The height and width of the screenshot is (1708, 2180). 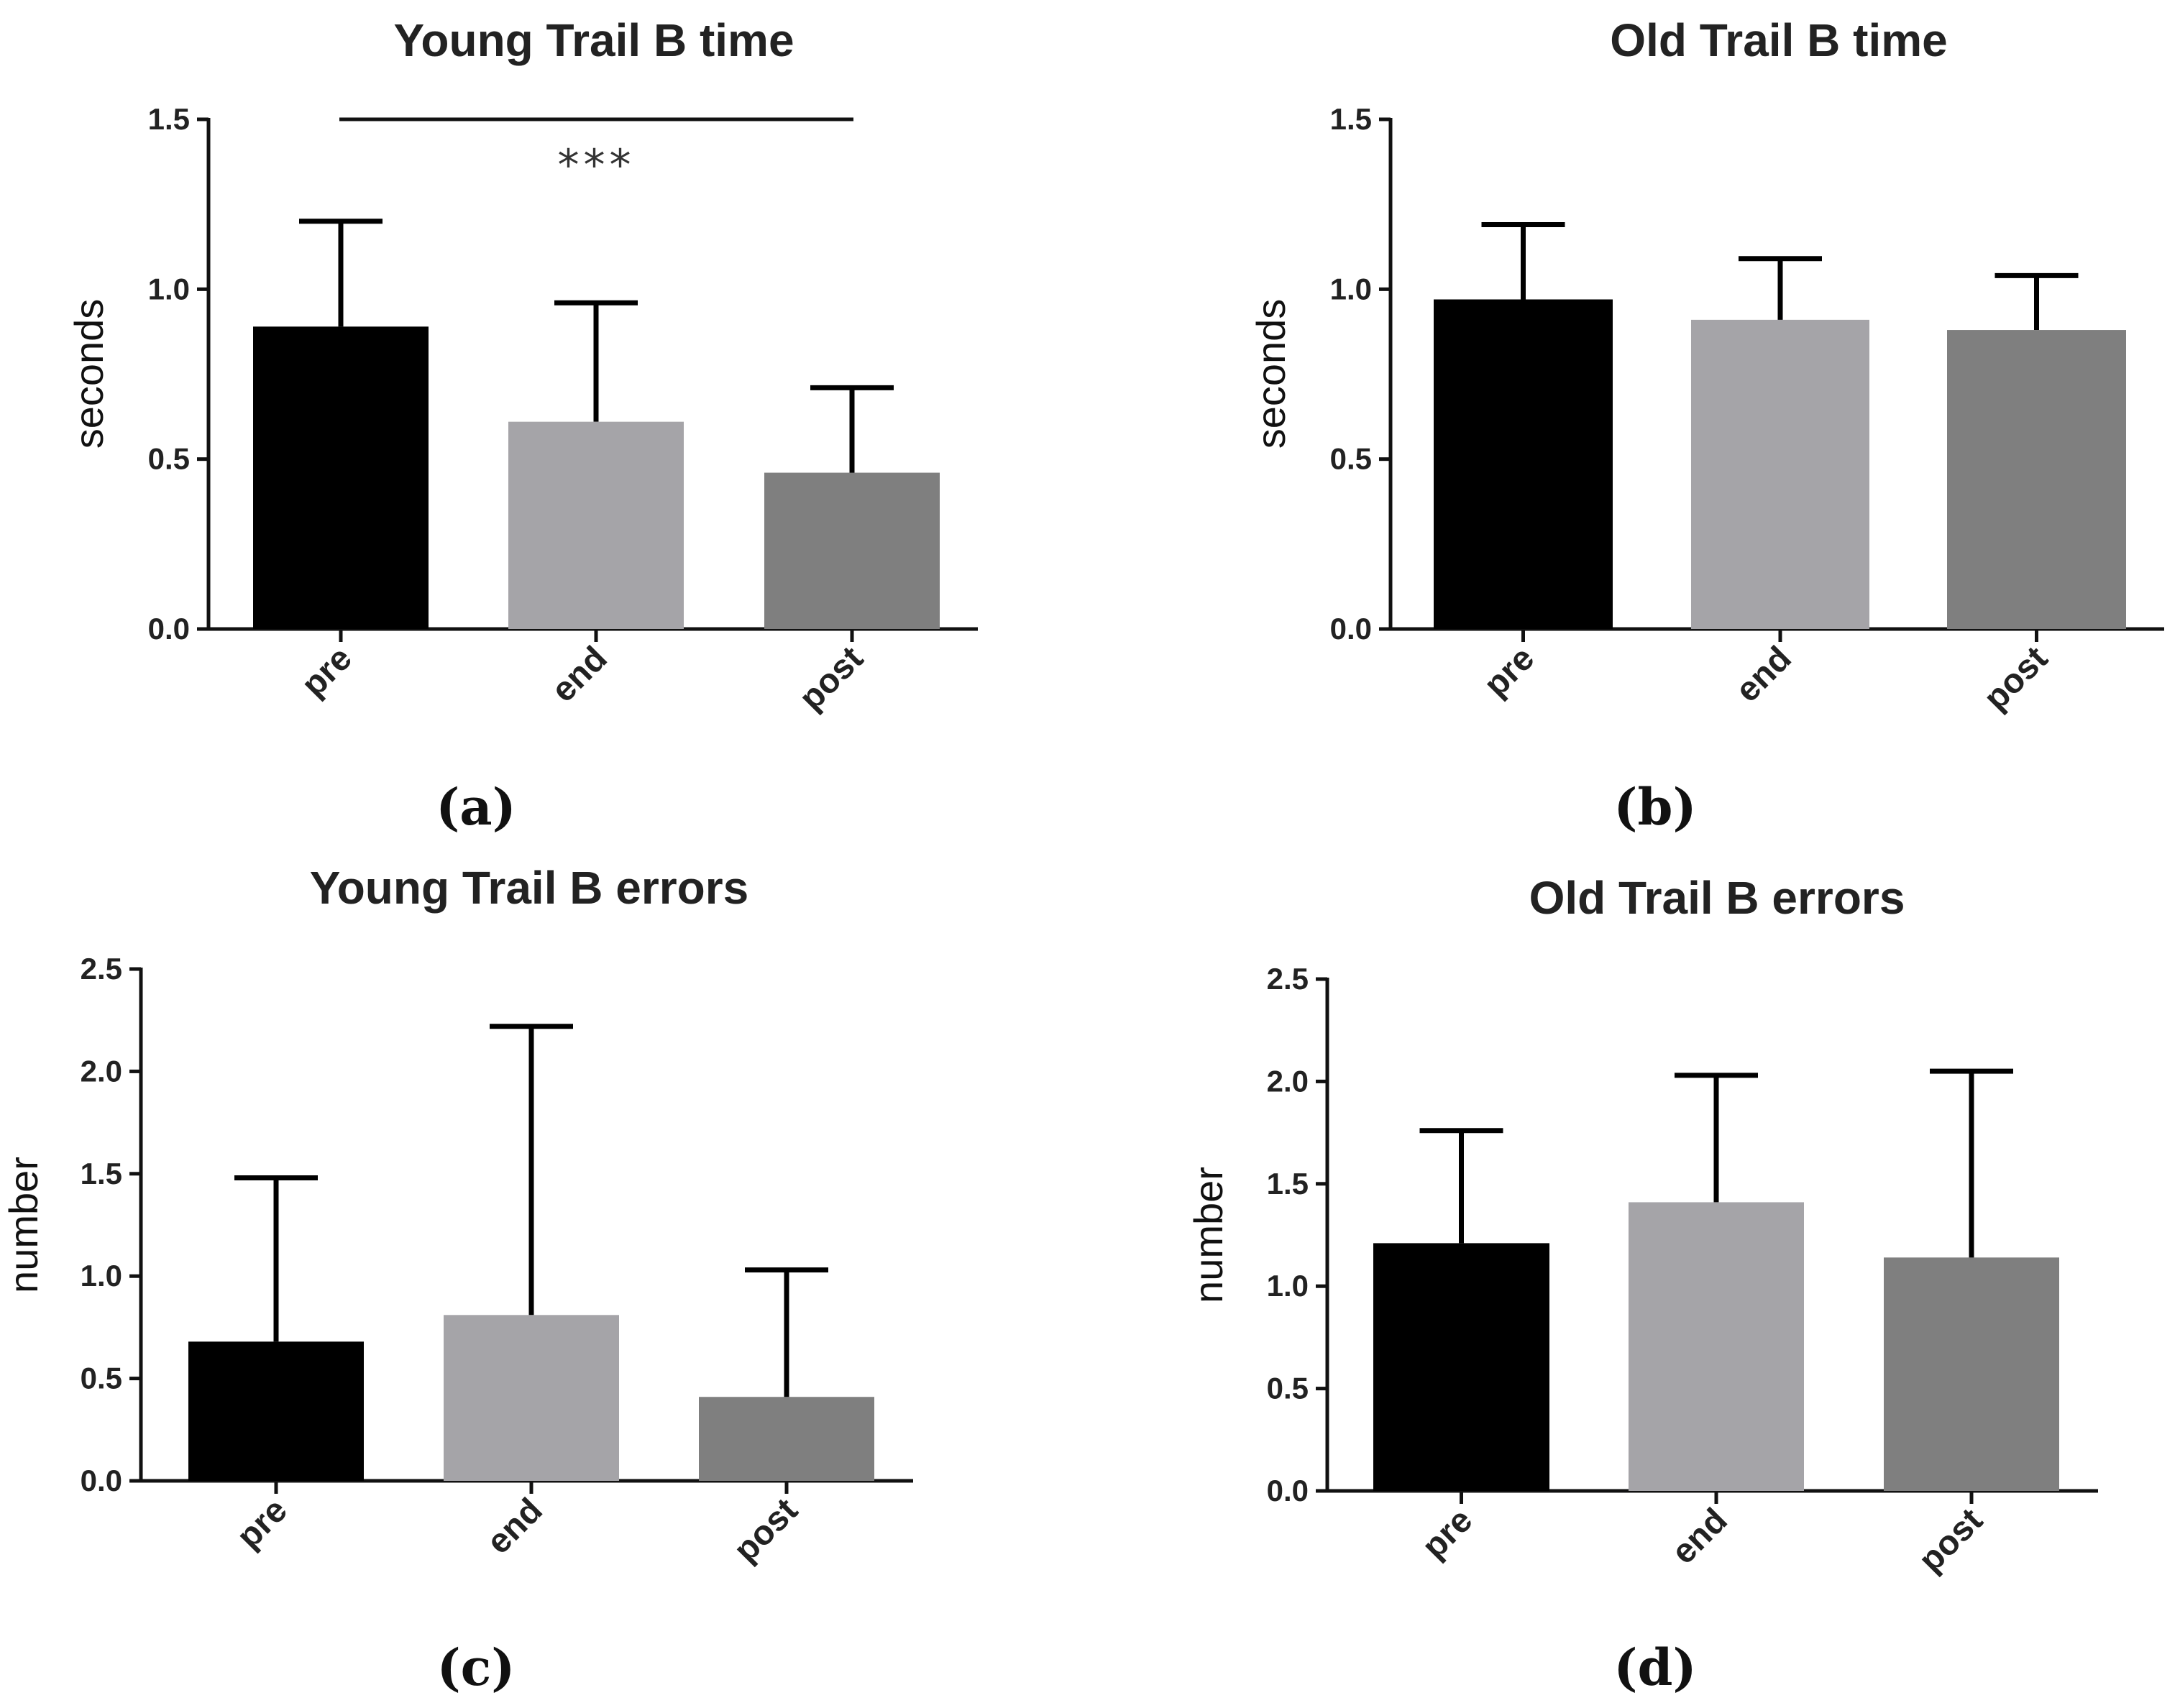 I want to click on chart-b-ytick-label: 1.0, so click(x=1351, y=289).